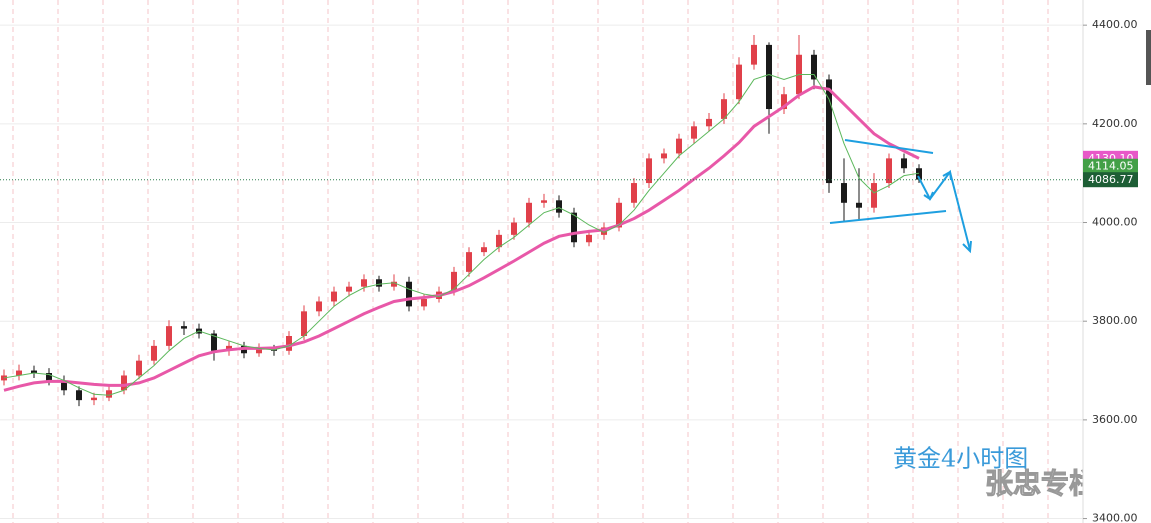 The width and height of the screenshot is (1151, 523). What do you see at coordinates (900, 196) in the screenshot?
I see `trend-annotation` at bounding box center [900, 196].